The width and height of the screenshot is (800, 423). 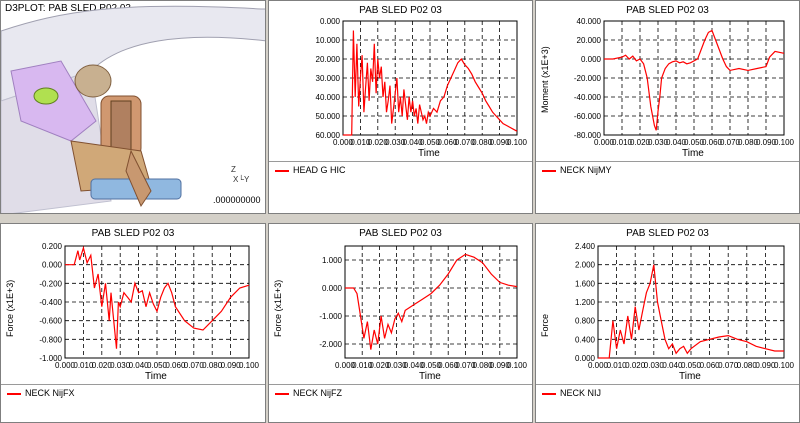 What do you see at coordinates (50, 321) in the screenshot?
I see `y-tick-label: -0.600` at bounding box center [50, 321].